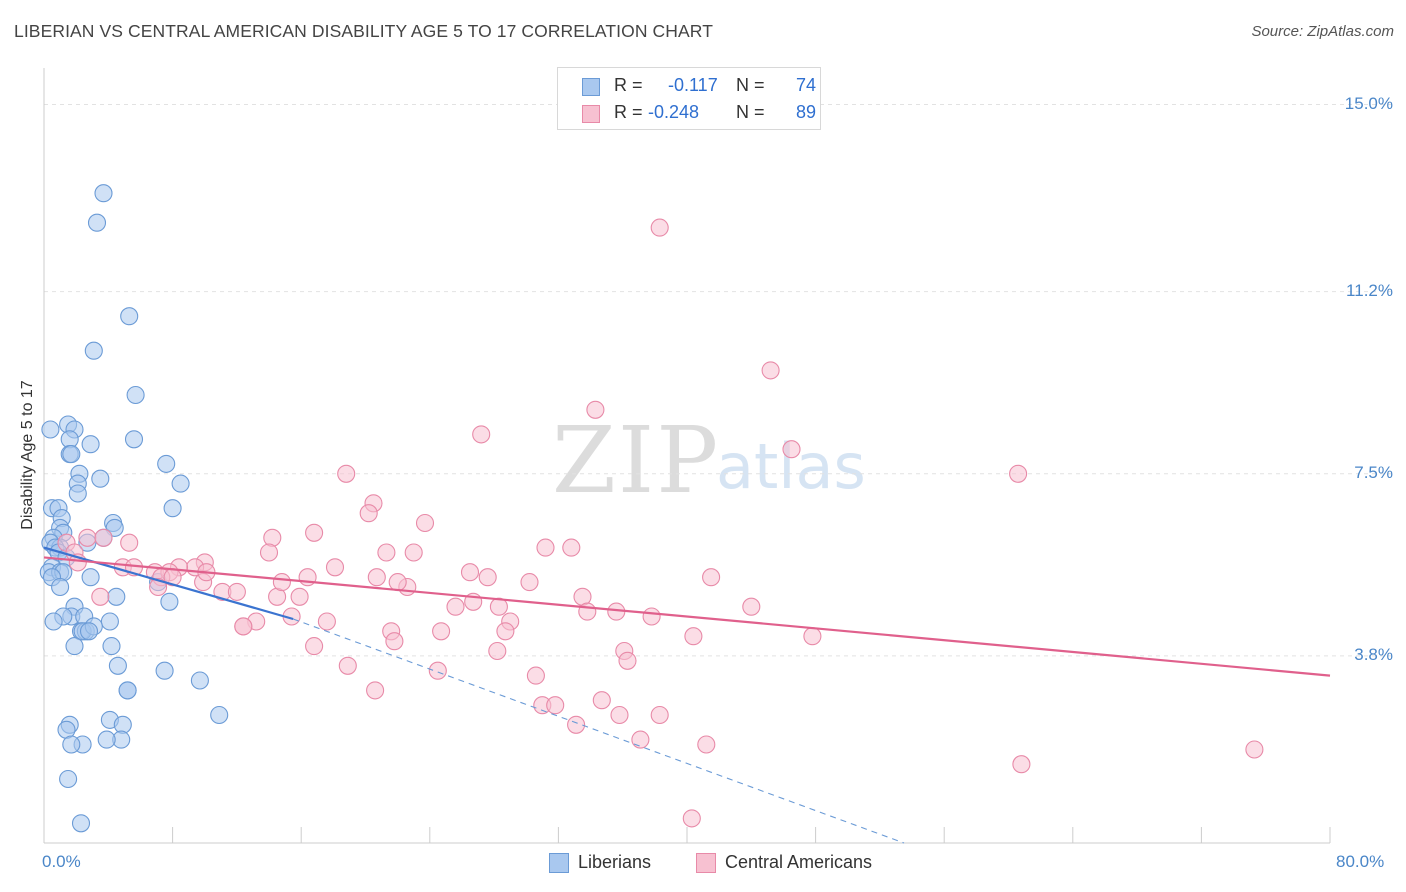 The width and height of the screenshot is (1406, 892). What do you see at coordinates (706, 863) in the screenshot?
I see `legend-swatch-central-americans` at bounding box center [706, 863].